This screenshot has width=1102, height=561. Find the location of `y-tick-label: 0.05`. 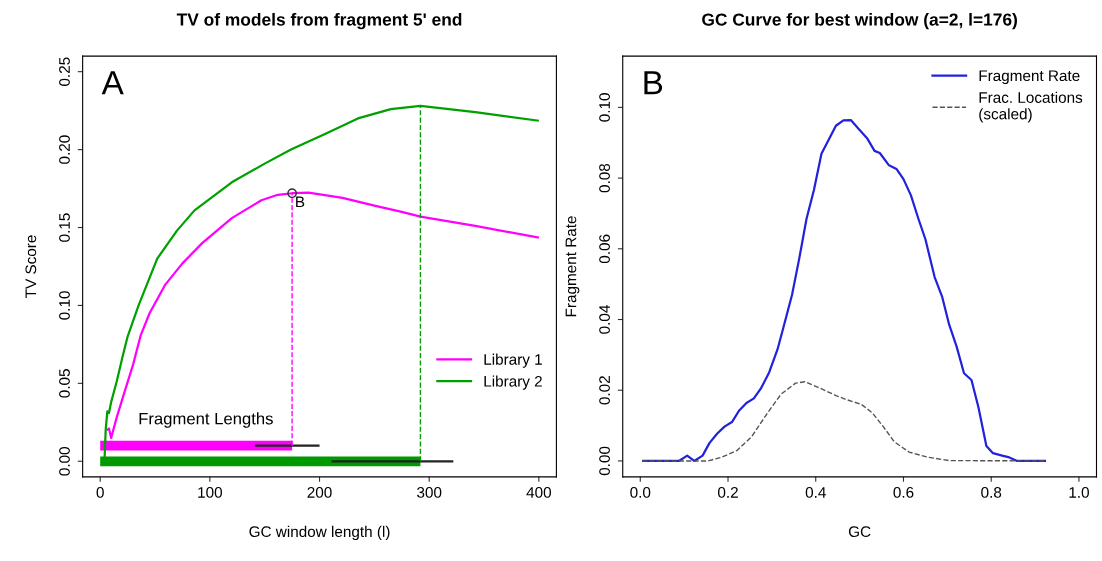

y-tick-label: 0.05 is located at coordinates (64, 383).